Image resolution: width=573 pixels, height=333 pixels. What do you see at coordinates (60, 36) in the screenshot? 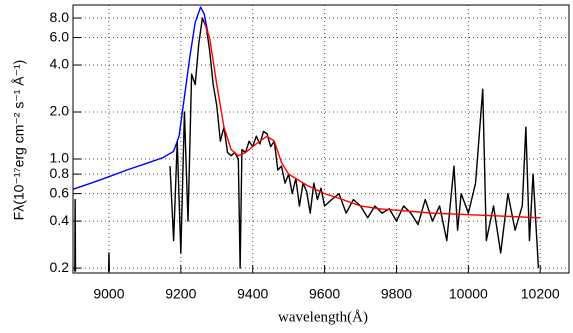
I see `y-tick-label: 6.0` at bounding box center [60, 36].